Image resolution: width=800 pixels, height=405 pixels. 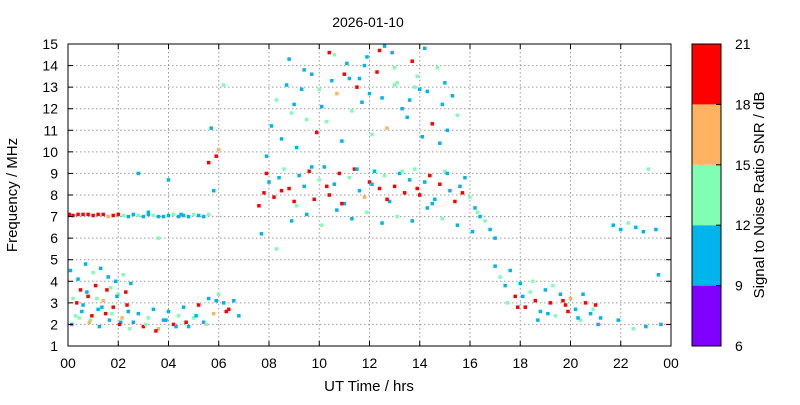 What do you see at coordinates (733, 195) in the screenshot?
I see `colorbar-ticks: 6 9 12 15 18 21` at bounding box center [733, 195].